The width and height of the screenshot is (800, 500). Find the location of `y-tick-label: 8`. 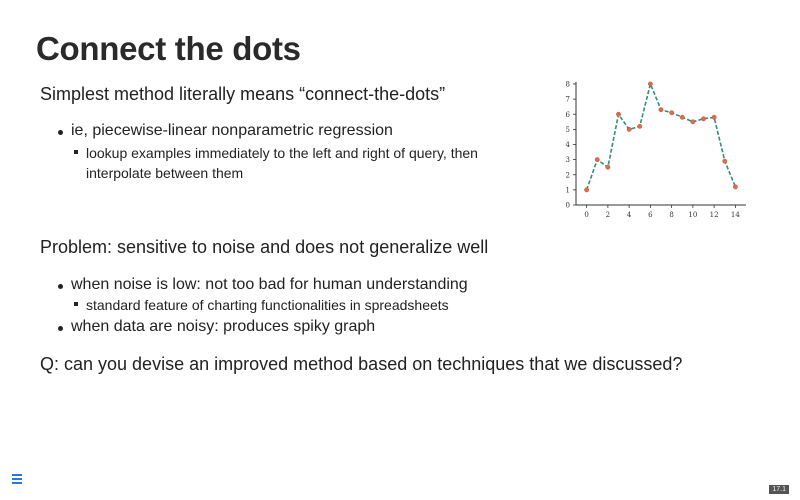

y-tick-label: 8 is located at coordinates (568, 85).